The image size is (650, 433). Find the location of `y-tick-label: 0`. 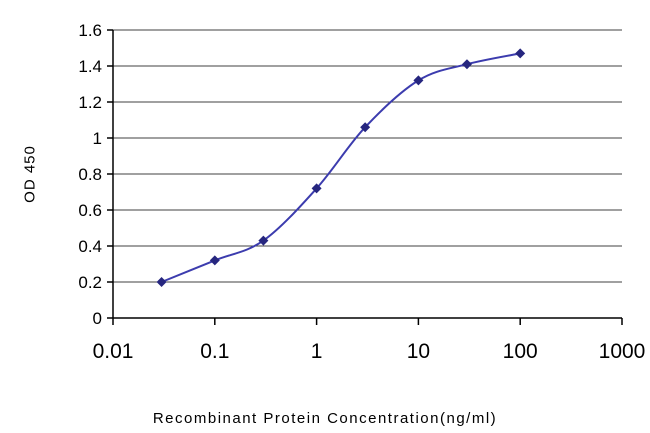

y-tick-label: 0 is located at coordinates (97, 318).